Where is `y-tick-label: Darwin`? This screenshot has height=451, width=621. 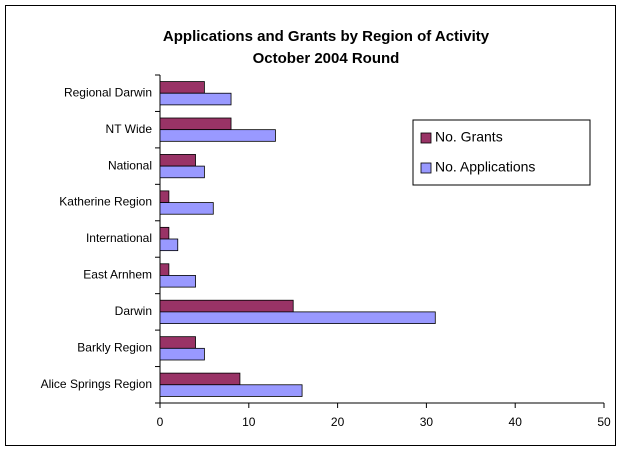
y-tick-label: Darwin is located at coordinates (133, 311).